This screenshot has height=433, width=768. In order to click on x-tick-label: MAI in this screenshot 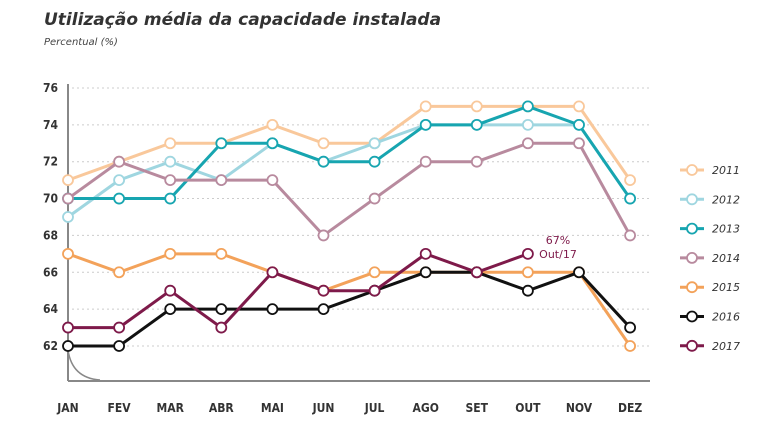, I will do `click(272, 408)`.